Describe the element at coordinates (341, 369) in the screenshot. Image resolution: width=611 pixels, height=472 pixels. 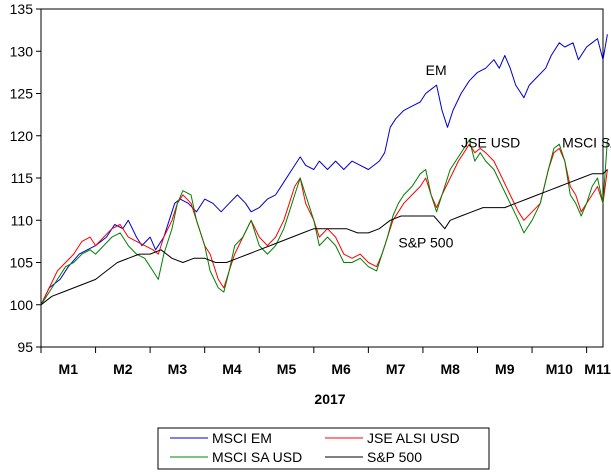
I see `x-tick-label: M6` at that location.